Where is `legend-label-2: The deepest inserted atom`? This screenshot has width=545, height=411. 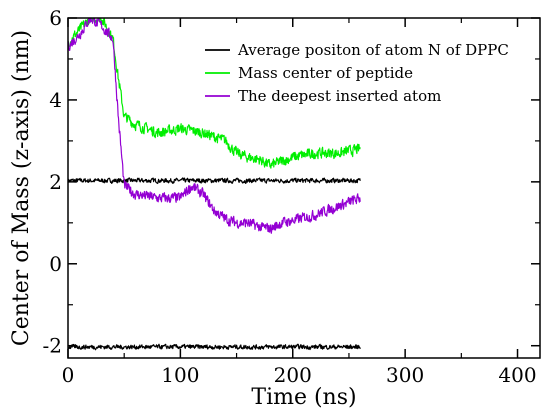 legend-label-2: The deepest inserted atom is located at coordinates (339, 96).